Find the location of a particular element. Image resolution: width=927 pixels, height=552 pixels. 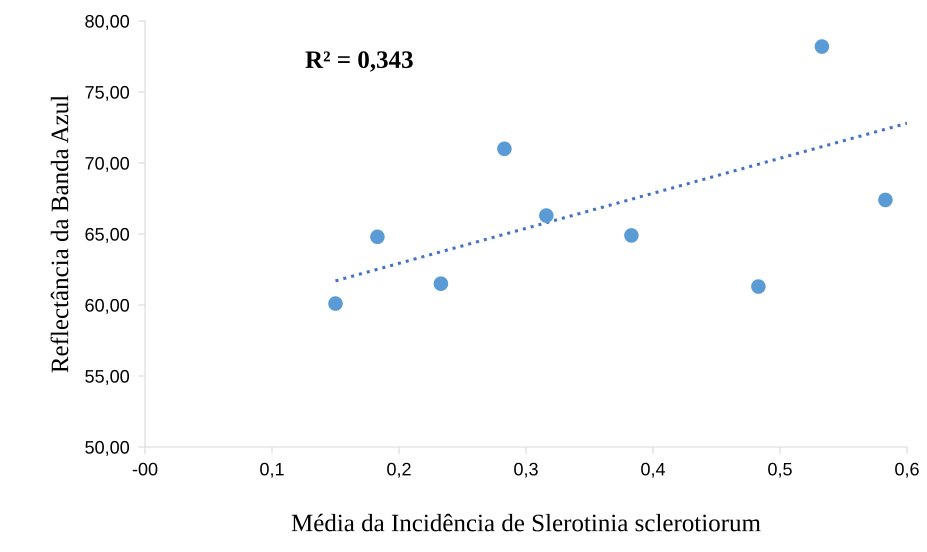

x-tick-label: 0,1 is located at coordinates (272, 470).